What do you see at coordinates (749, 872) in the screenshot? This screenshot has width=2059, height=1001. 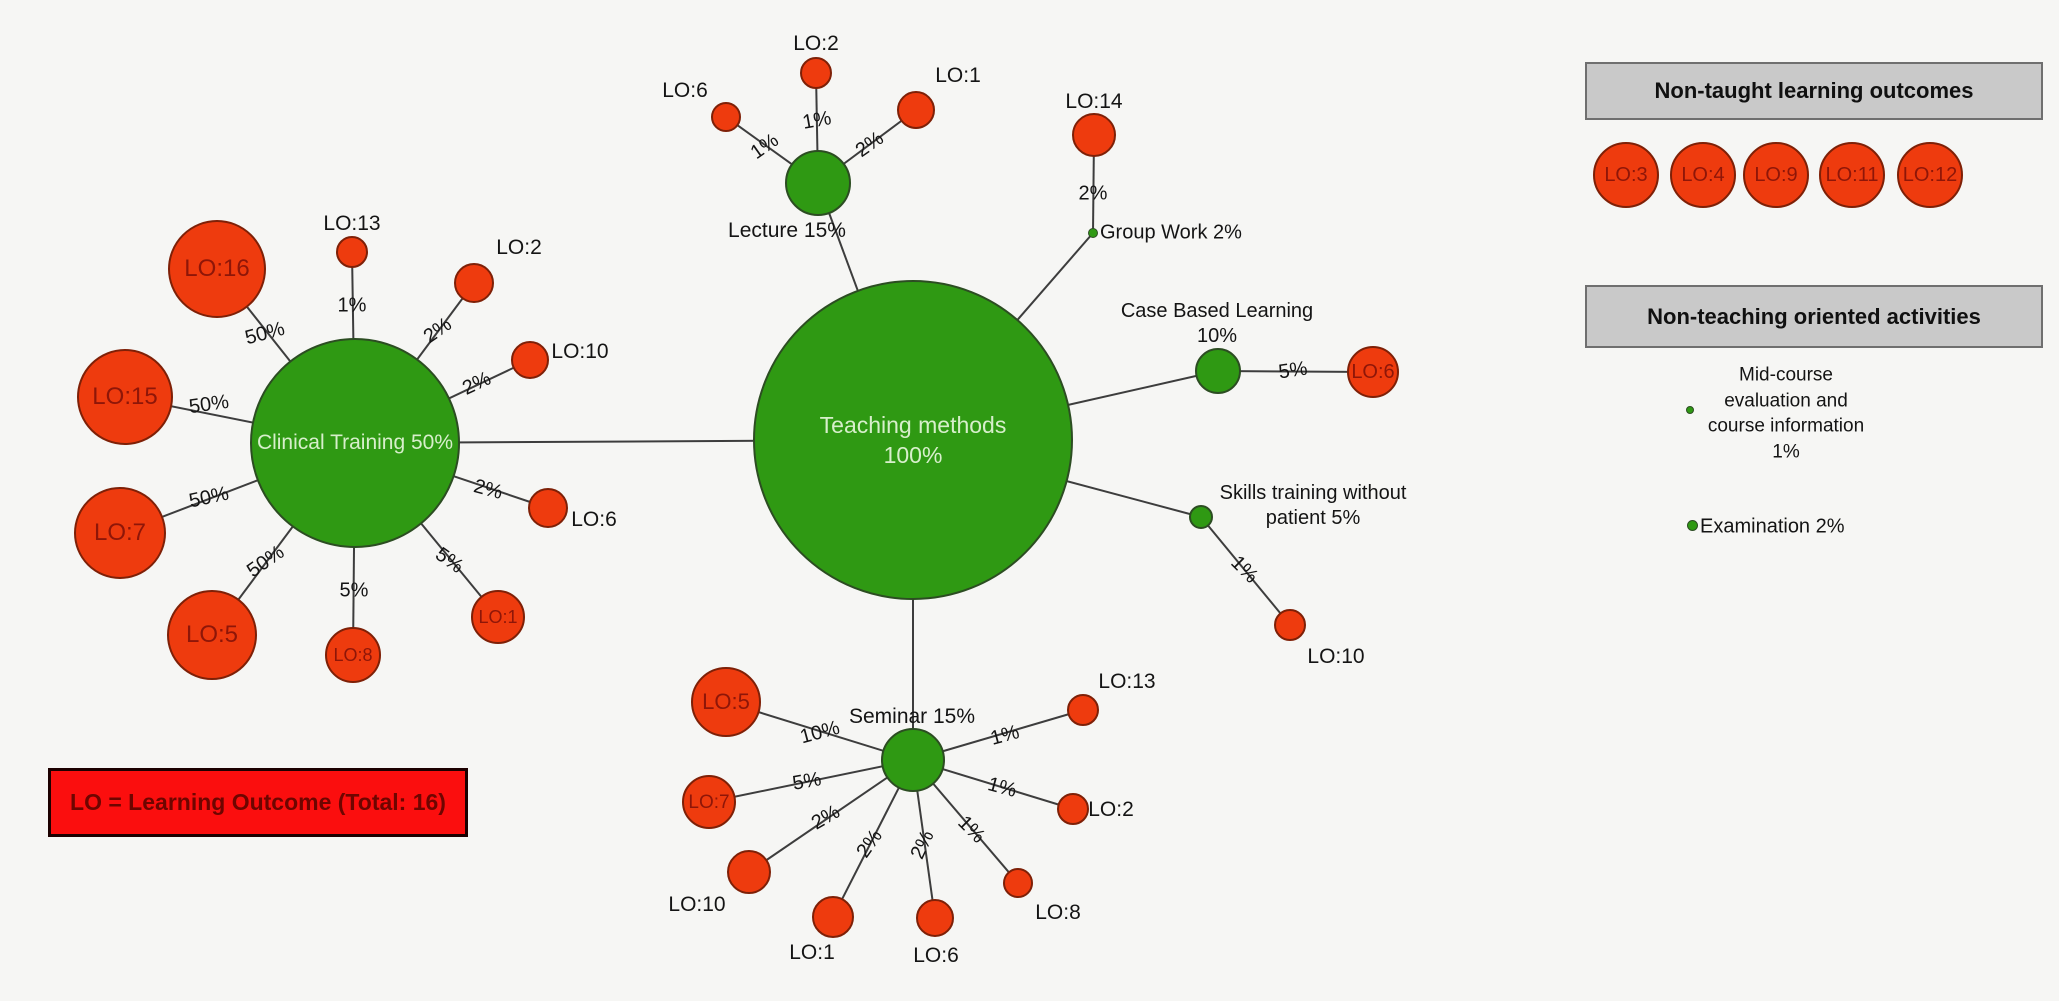 I see `seminar-lo10-node` at bounding box center [749, 872].